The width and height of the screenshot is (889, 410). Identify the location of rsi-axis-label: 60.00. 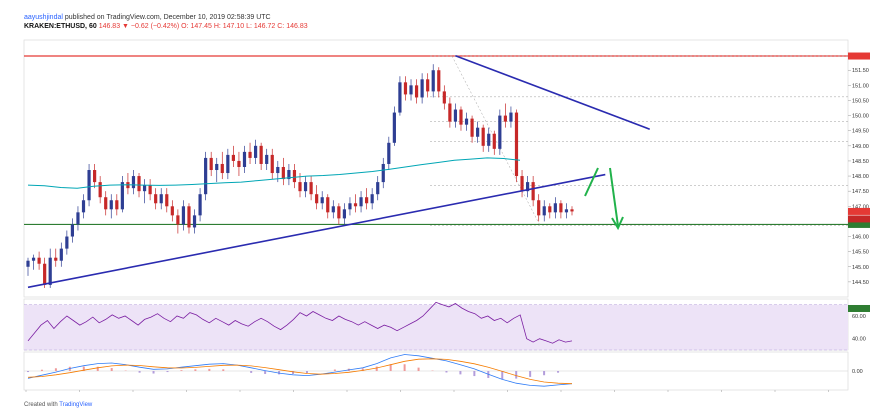
(859, 317).